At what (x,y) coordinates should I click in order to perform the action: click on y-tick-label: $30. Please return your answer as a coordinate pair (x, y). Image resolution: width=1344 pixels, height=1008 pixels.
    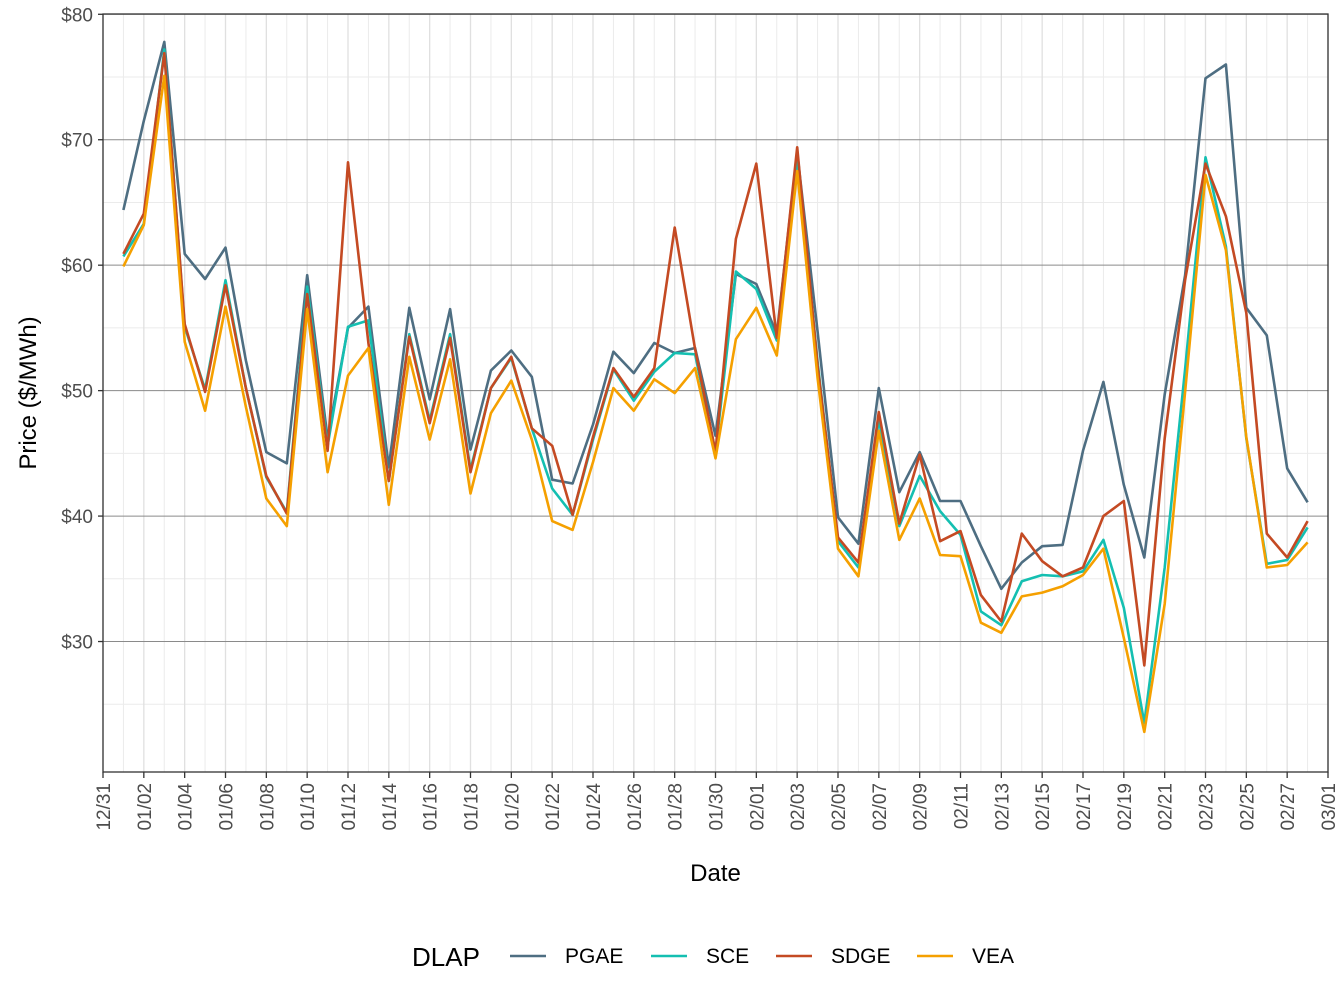
    Looking at the image, I should click on (77, 643).